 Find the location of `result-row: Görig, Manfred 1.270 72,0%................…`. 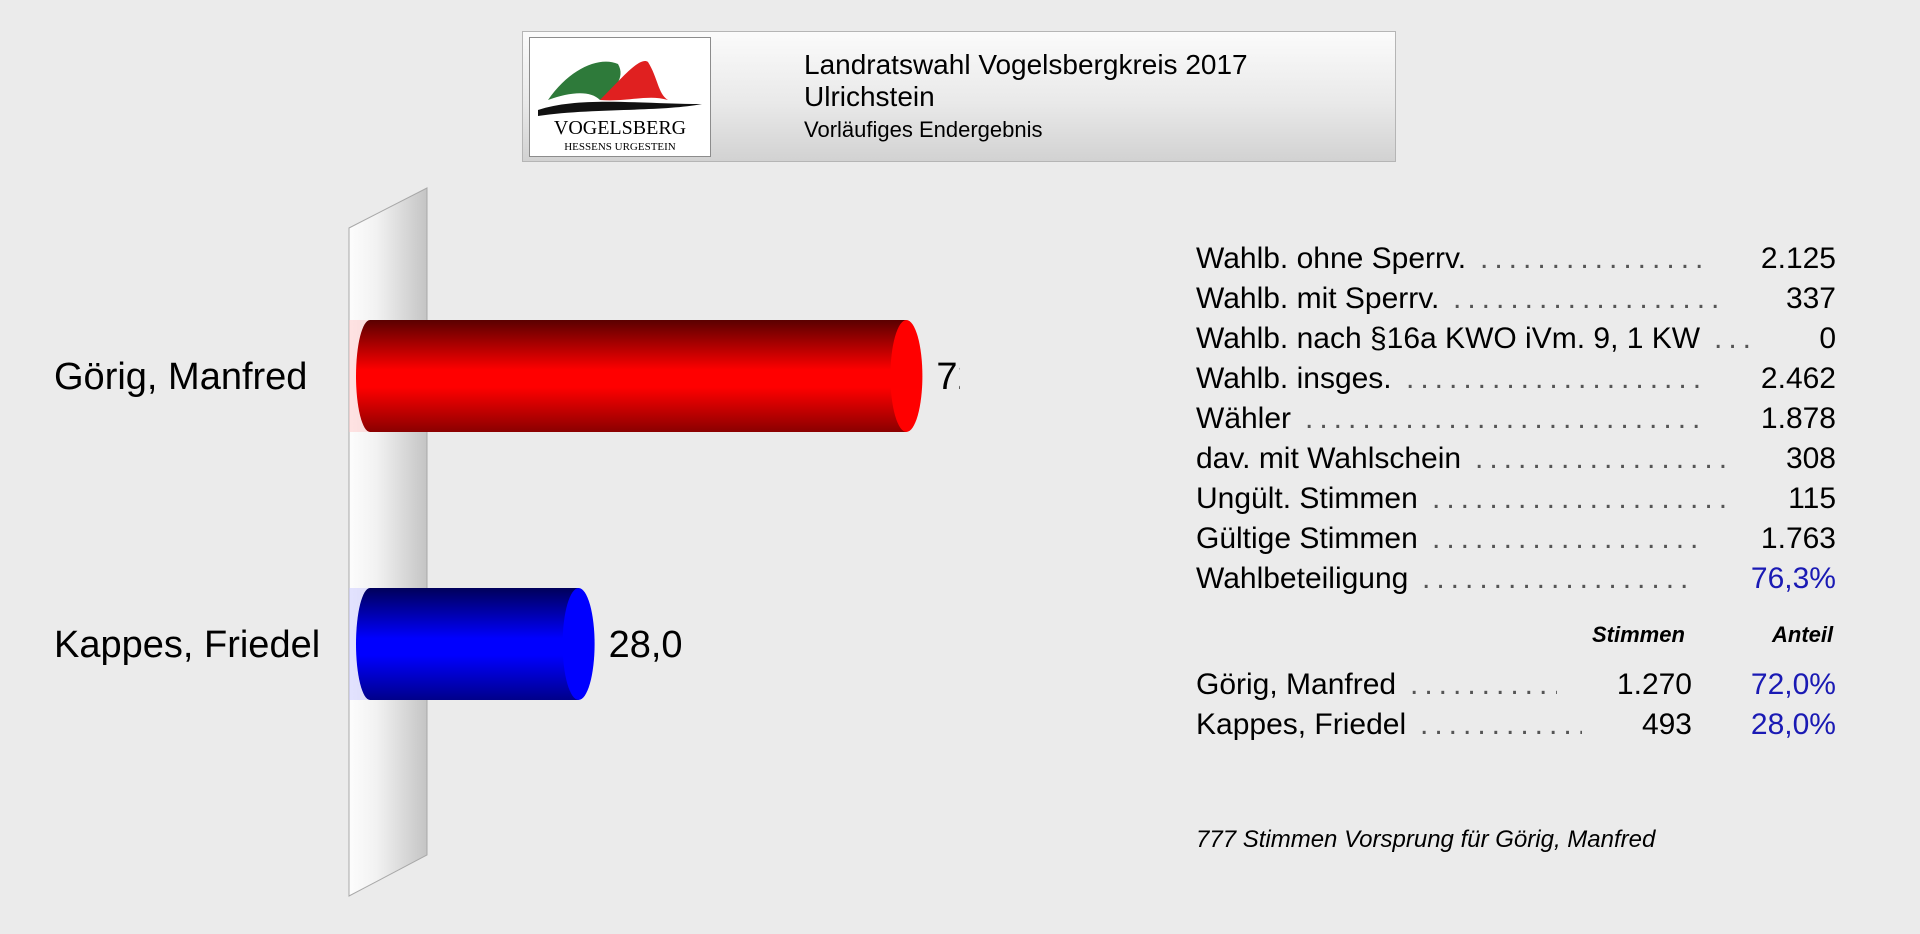

result-row: Görig, Manfred 1.270 72,0%................… is located at coordinates (1516, 688).